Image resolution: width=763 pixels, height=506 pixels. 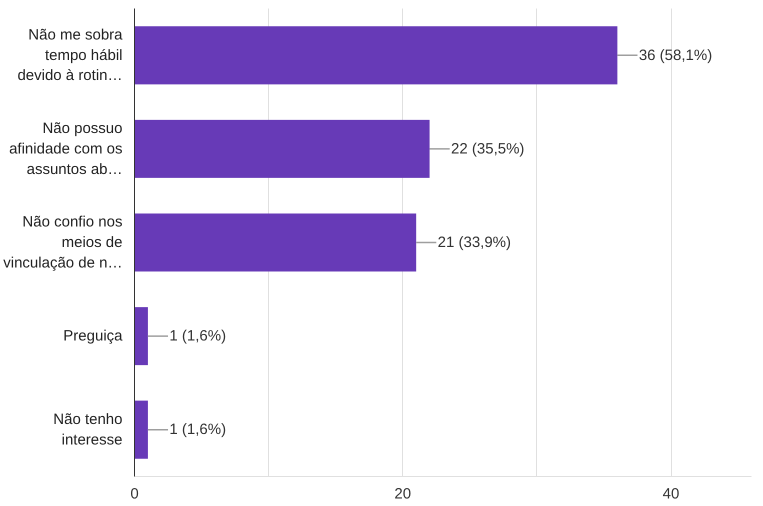 I want to click on x-tick-label: 40, so click(x=671, y=494).